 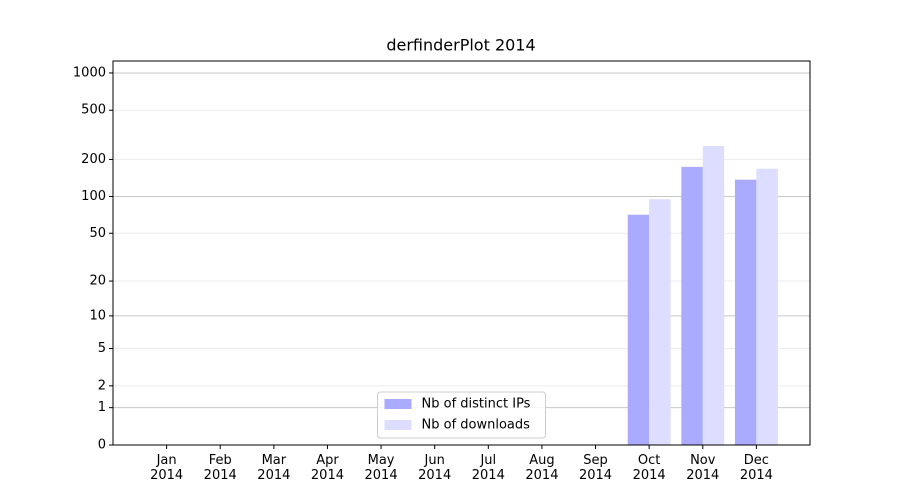 I want to click on y-tick-label: 1, so click(x=102, y=407).